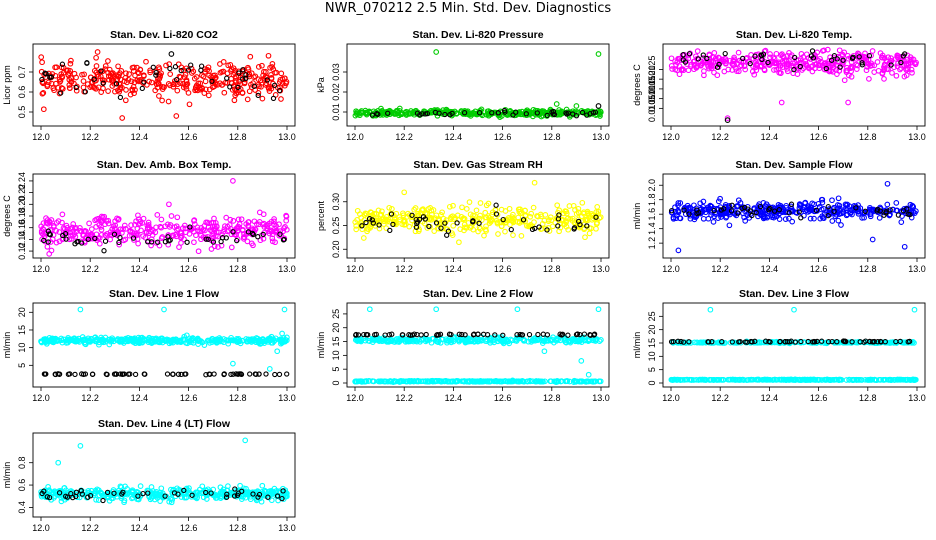  Describe the element at coordinates (652, 382) in the screenshot. I see `y-tick-label: 0` at that location.